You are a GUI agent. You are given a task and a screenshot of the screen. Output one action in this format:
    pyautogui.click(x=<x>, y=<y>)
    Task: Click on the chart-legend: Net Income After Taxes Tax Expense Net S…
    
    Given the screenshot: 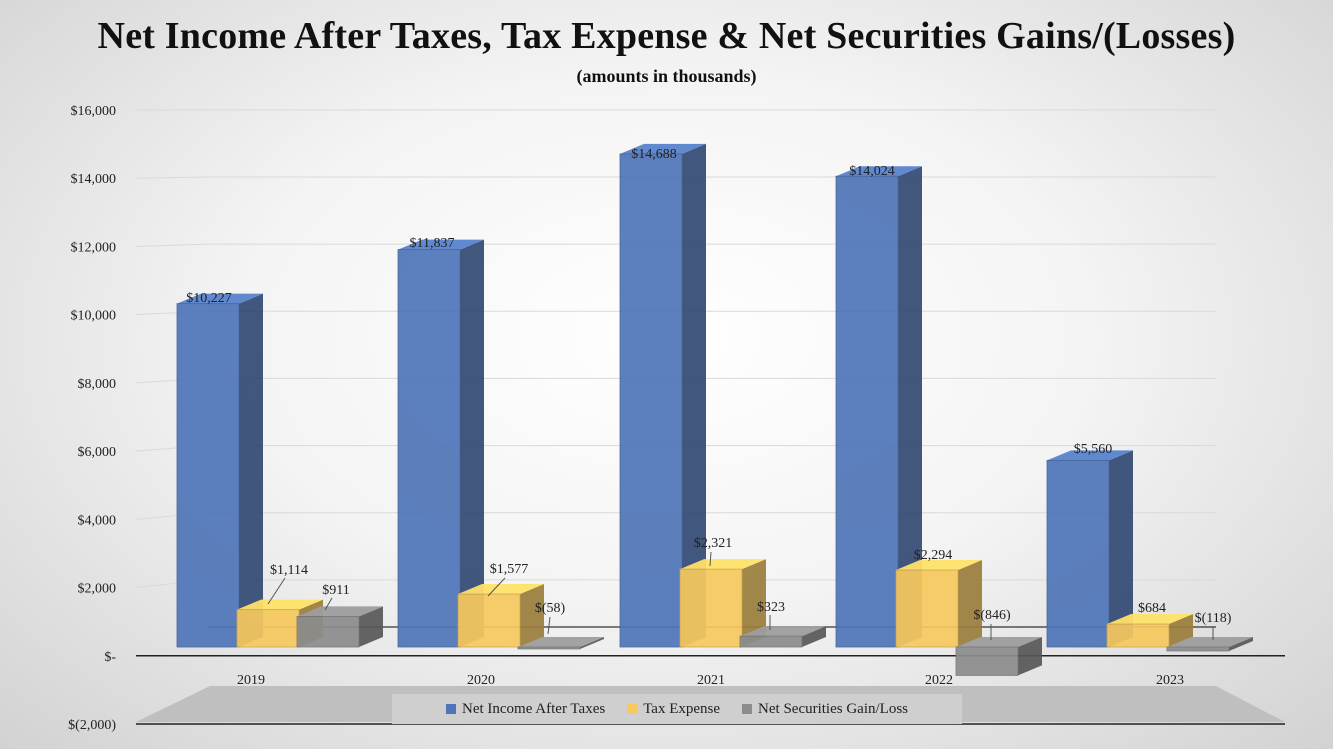 What is the action you would take?
    pyautogui.click(x=677, y=709)
    